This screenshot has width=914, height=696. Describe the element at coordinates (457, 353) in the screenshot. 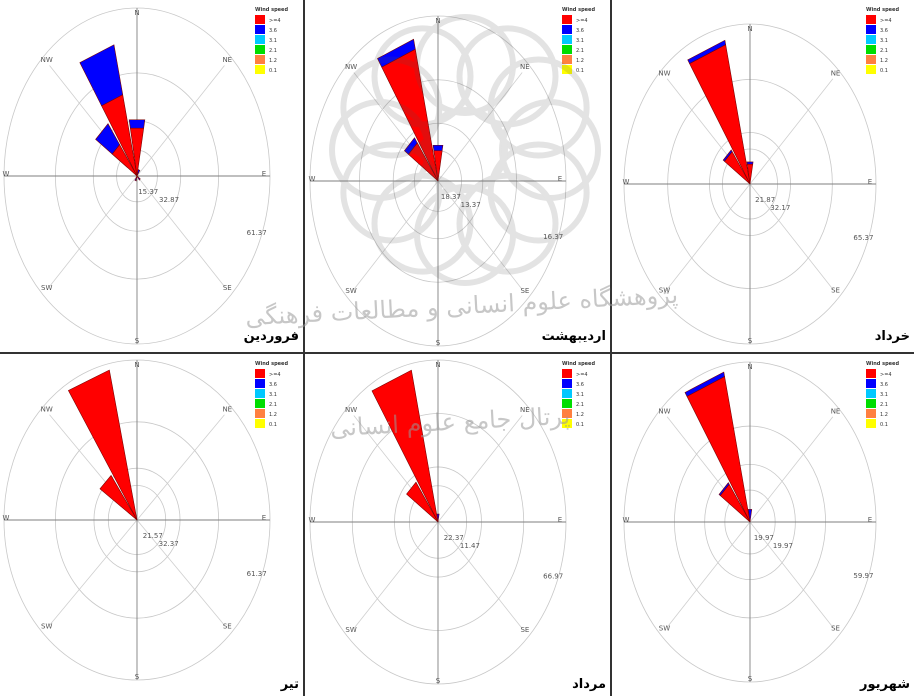

I see `horizontal-divider` at that location.